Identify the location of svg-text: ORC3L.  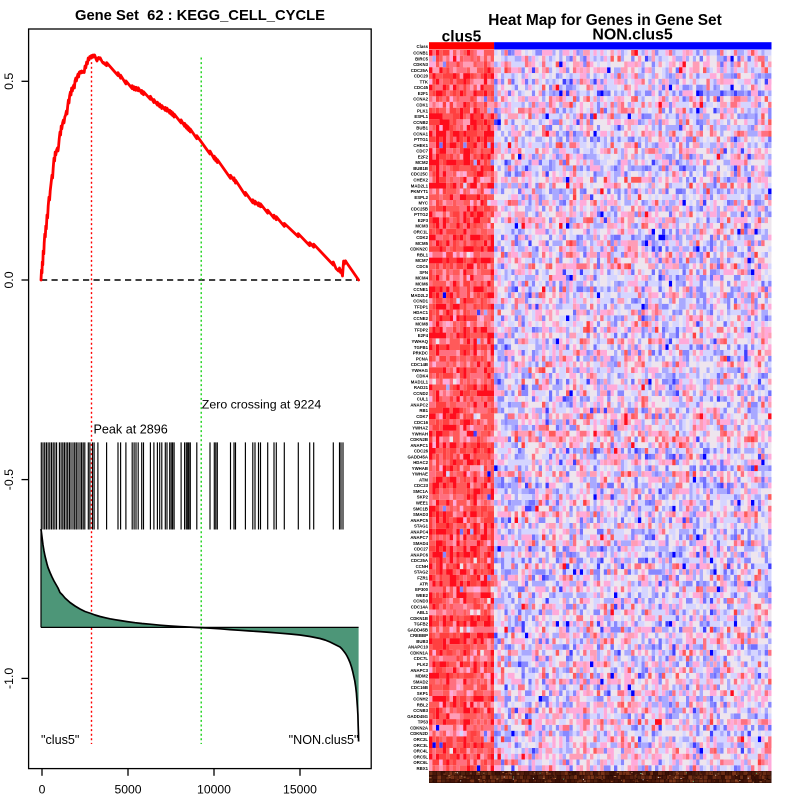
(420, 745).